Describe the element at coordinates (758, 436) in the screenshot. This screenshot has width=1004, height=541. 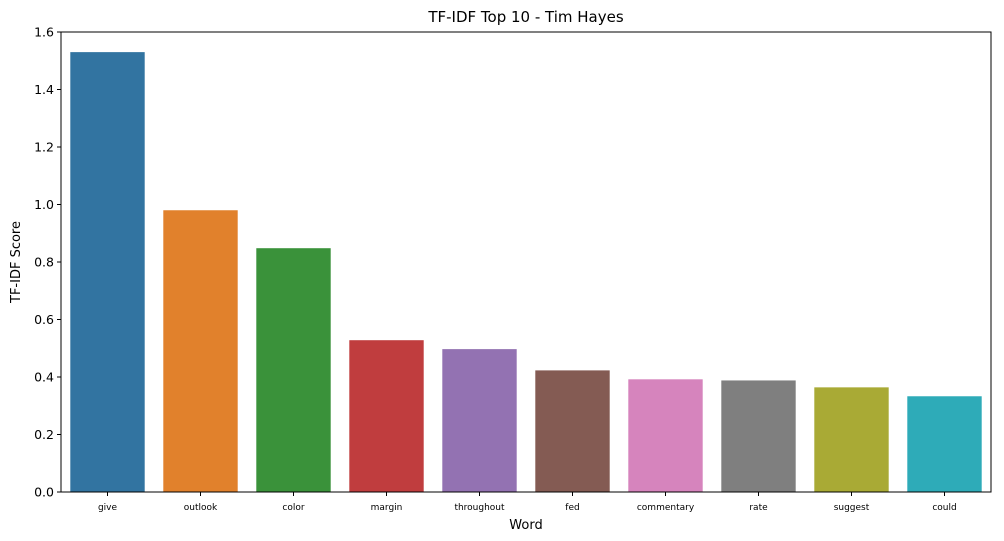
I see `bar-rate` at that location.